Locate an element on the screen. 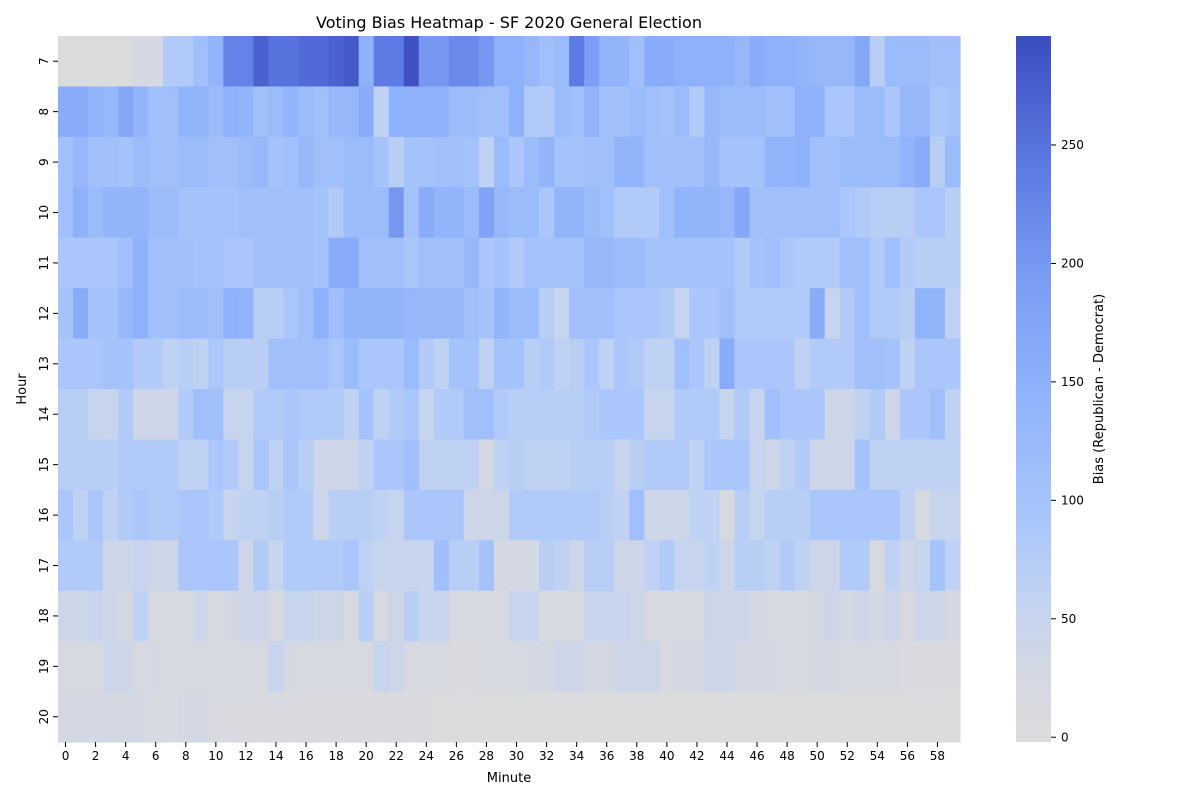  y-tick-label: 18 is located at coordinates (44, 615).